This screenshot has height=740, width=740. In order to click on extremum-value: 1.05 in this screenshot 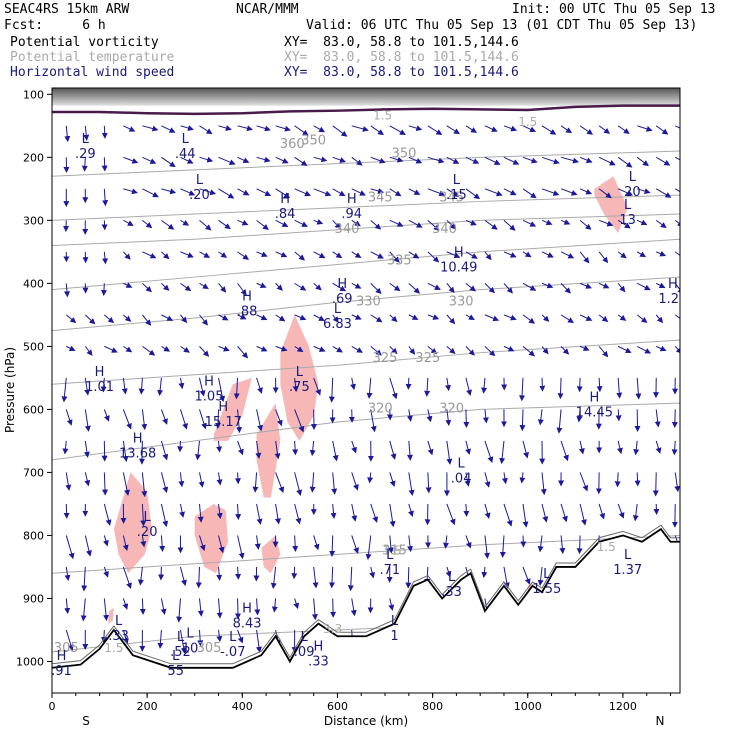, I will do `click(209, 397)`.